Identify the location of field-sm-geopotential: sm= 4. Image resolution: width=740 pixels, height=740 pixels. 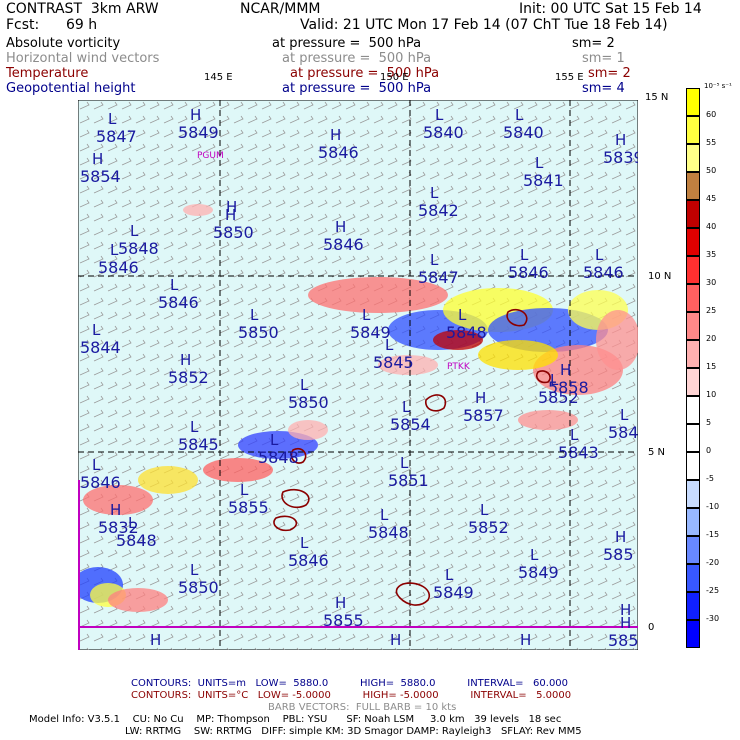
(603, 88).